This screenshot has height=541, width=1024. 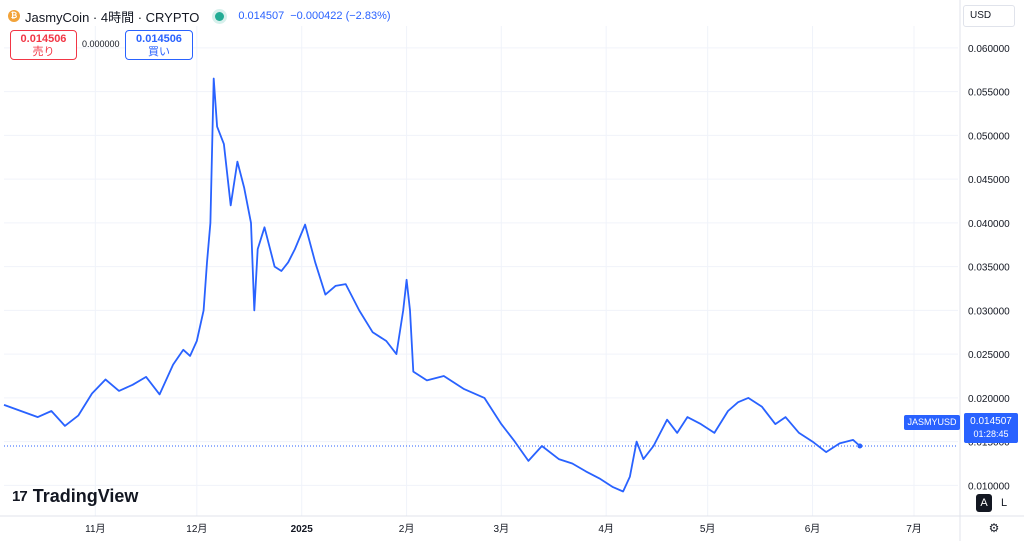 I want to click on buy-price: 0.014506, so click(x=159, y=39).